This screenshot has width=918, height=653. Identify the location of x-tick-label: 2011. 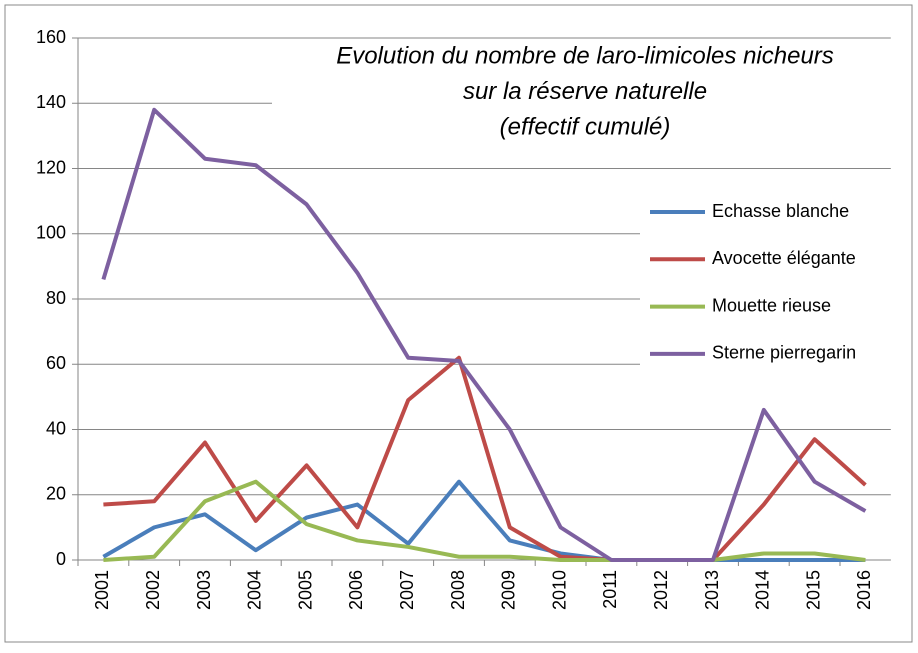
(610, 589).